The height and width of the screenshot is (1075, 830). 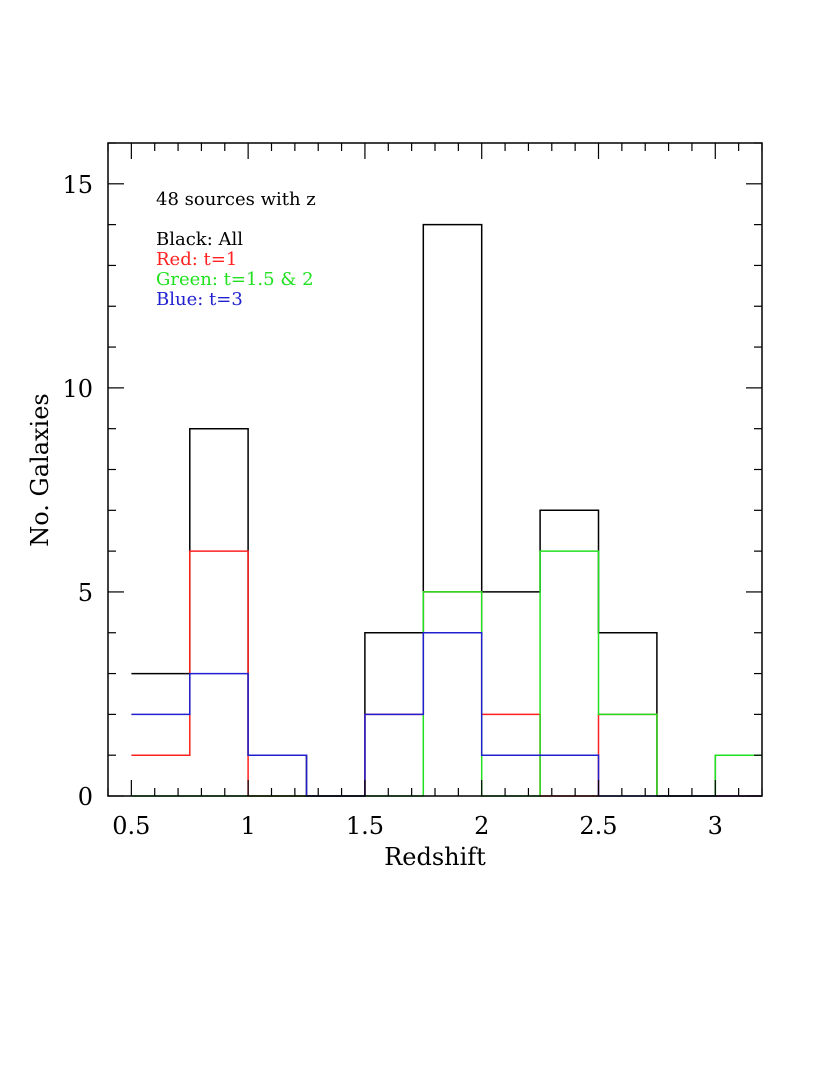 What do you see at coordinates (196, 259) in the screenshot?
I see `legend-entry: Red: t=1` at bounding box center [196, 259].